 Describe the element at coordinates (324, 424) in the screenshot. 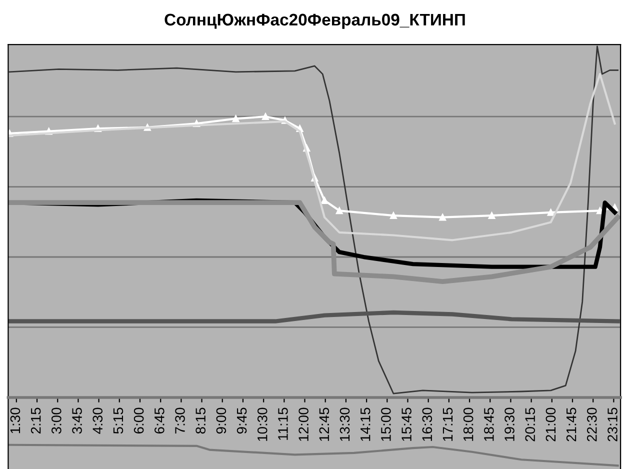

I see `x-tick-label: 12:45` at that location.